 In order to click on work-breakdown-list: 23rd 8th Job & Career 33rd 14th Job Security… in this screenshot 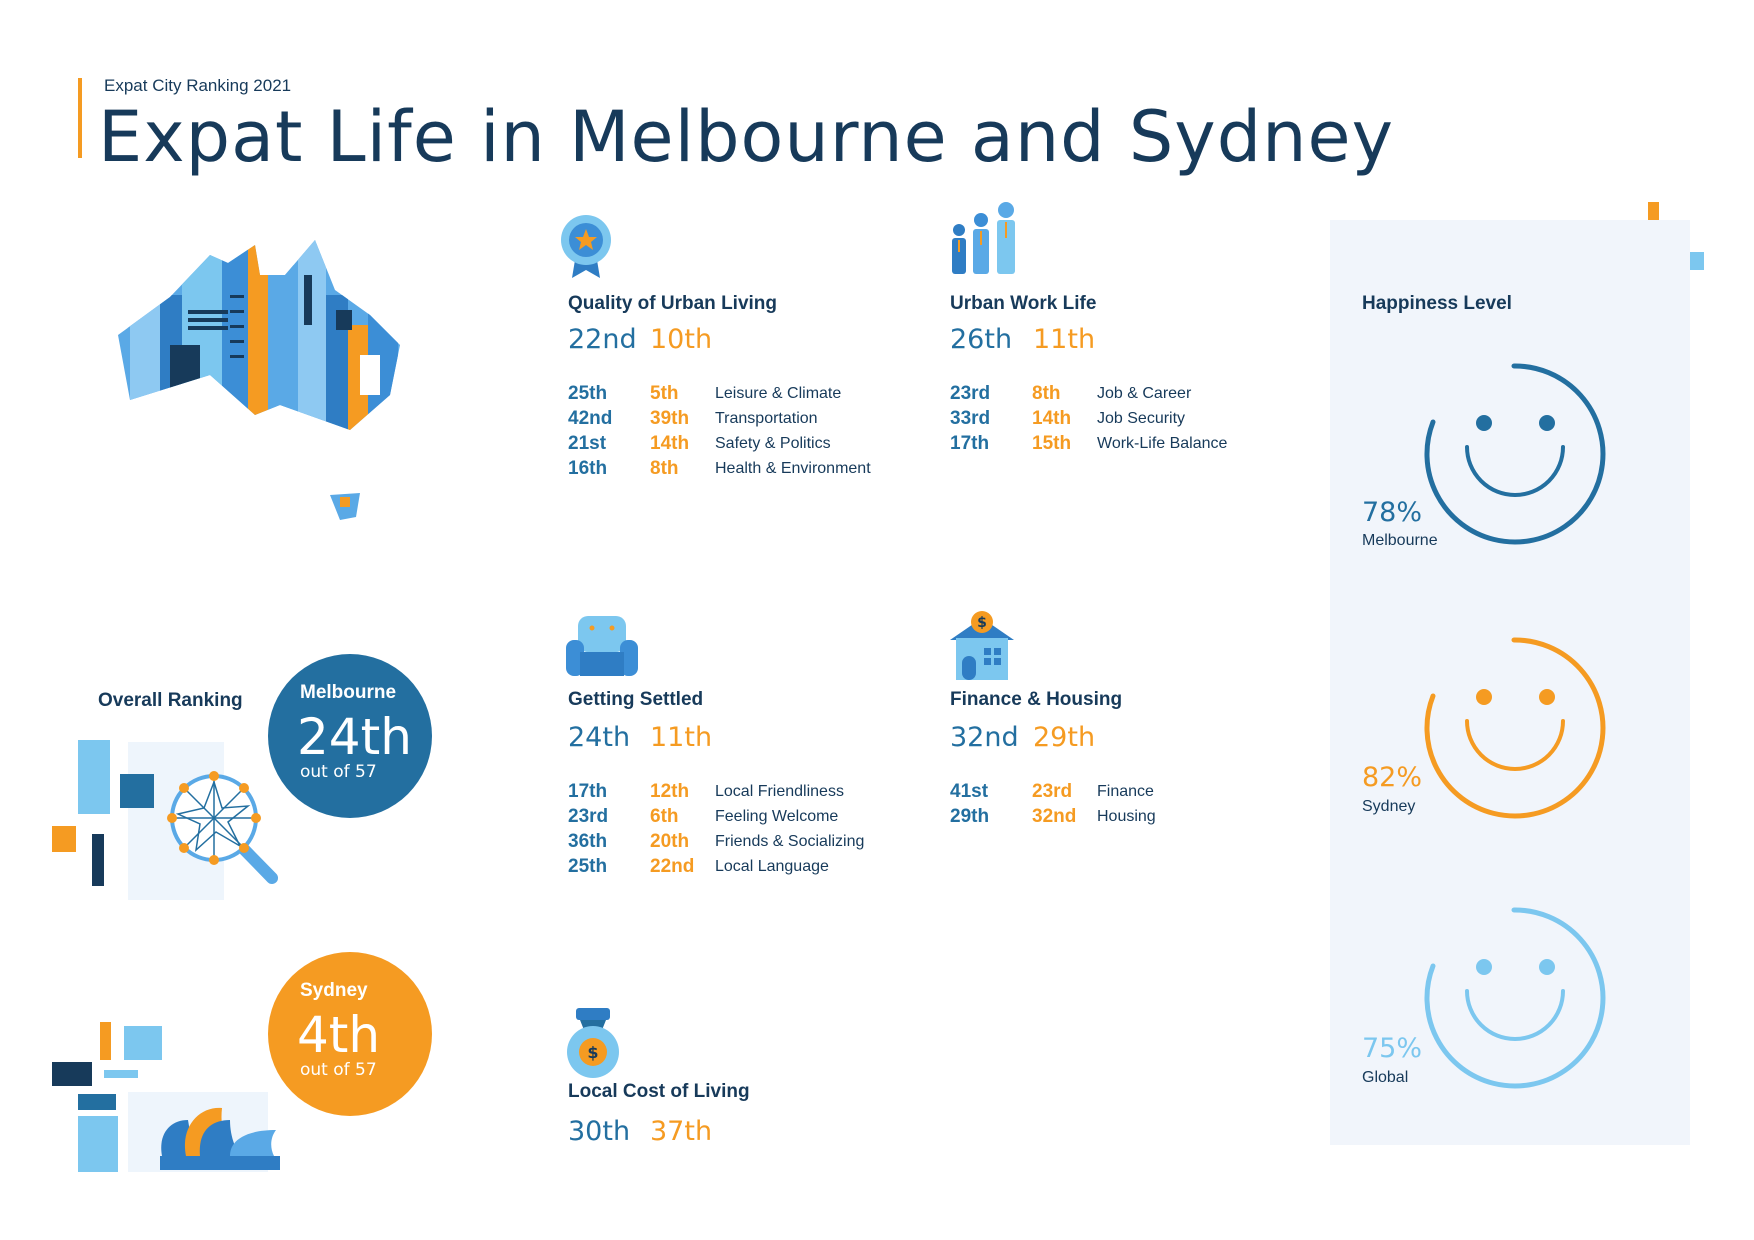, I will do `click(1088, 418)`.